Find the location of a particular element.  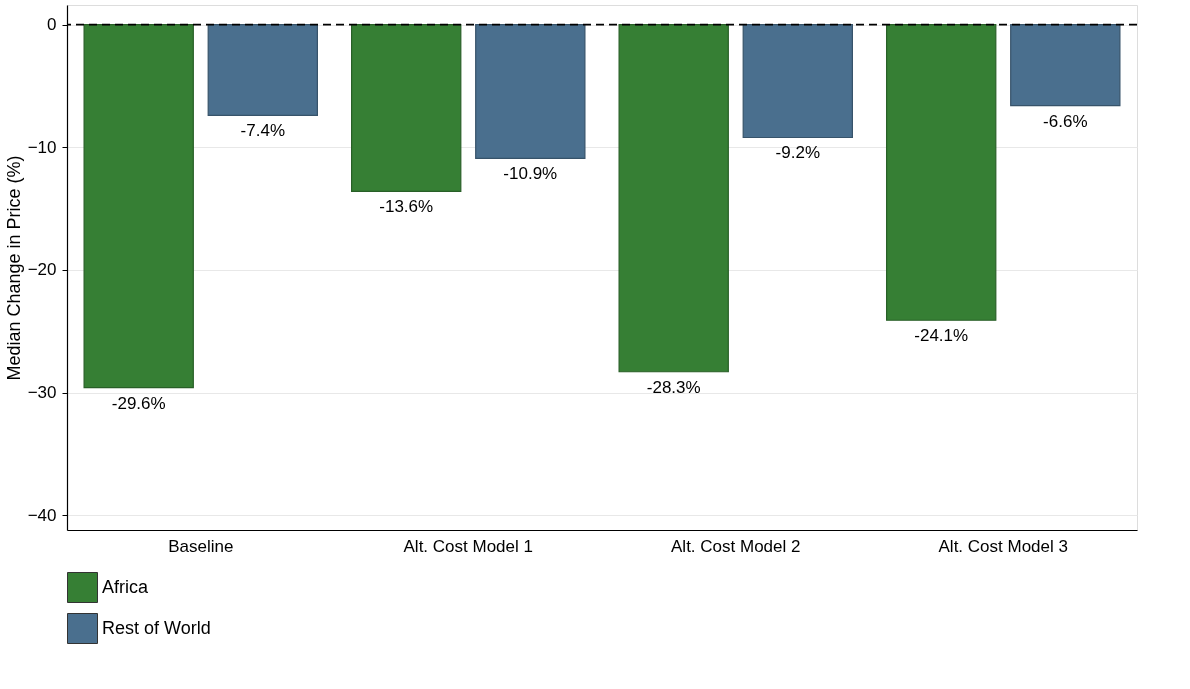

data-label: -9.2% is located at coordinates (798, 153).